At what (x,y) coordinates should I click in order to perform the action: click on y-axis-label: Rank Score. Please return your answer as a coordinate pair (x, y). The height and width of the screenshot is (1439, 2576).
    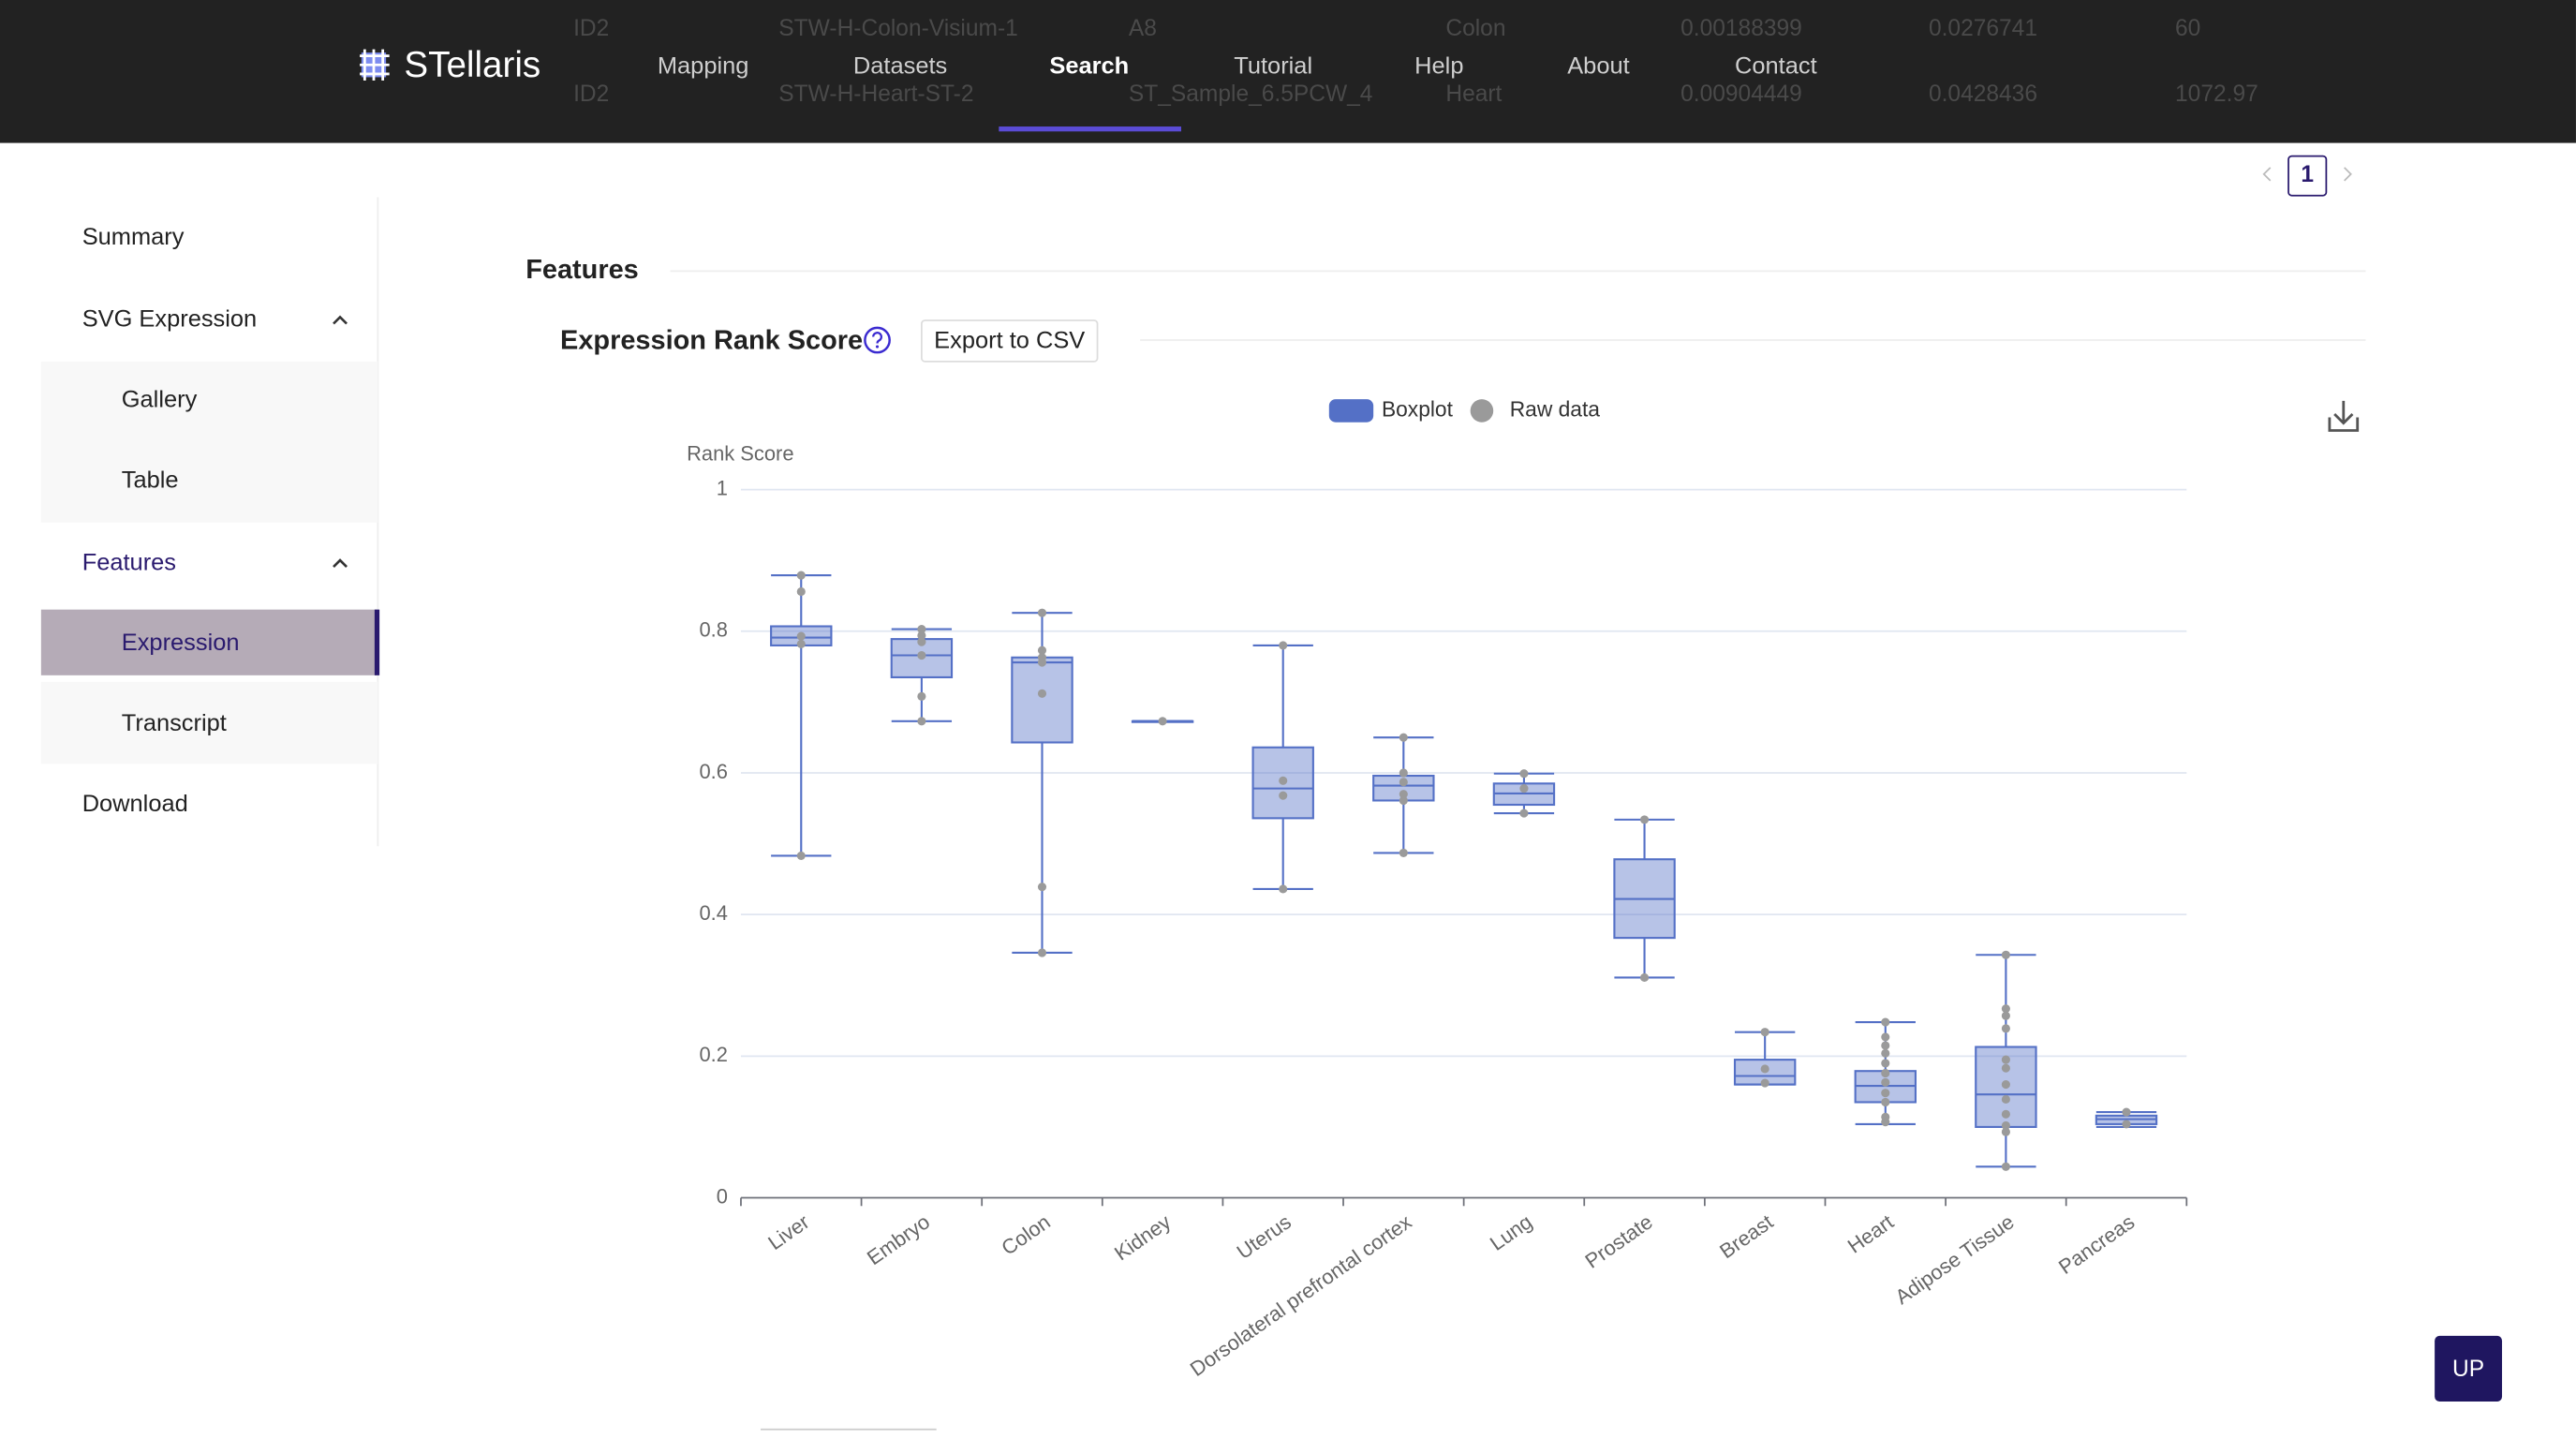
    Looking at the image, I should click on (740, 454).